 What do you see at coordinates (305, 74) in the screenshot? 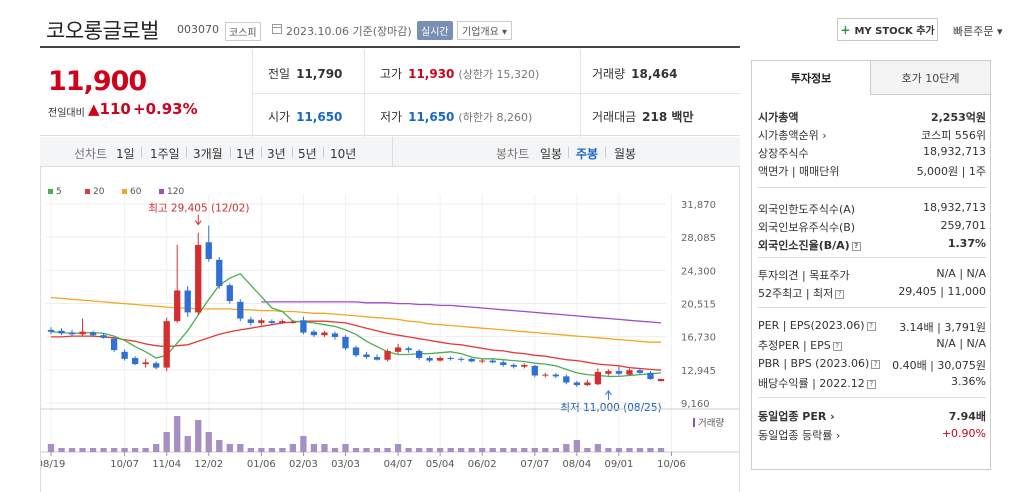
I see `prev-close-cell: 전일 11,790` at bounding box center [305, 74].